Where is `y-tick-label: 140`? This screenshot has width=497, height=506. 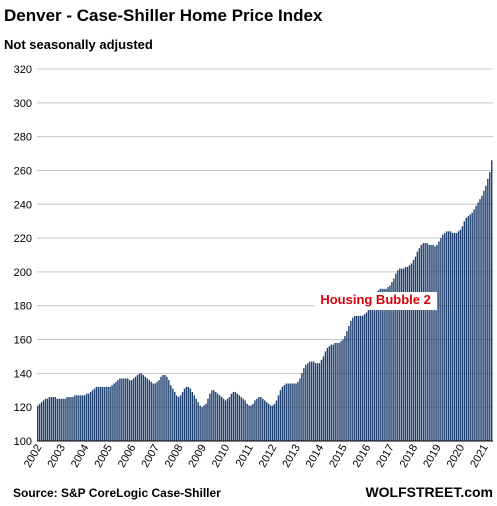 y-tick-label: 140 is located at coordinates (23, 374).